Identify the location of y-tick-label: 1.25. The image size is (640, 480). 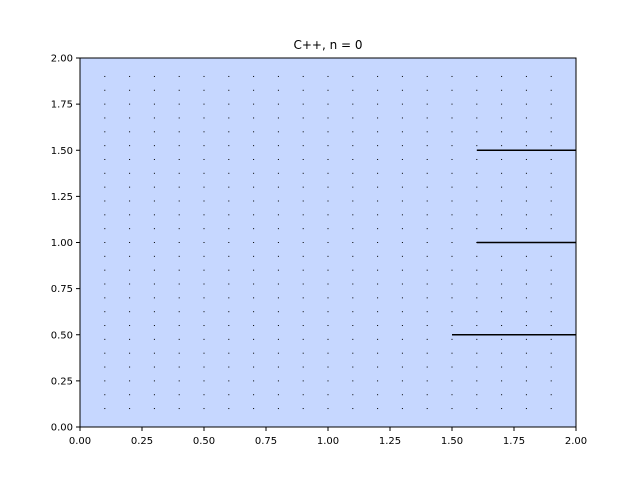
(62, 197).